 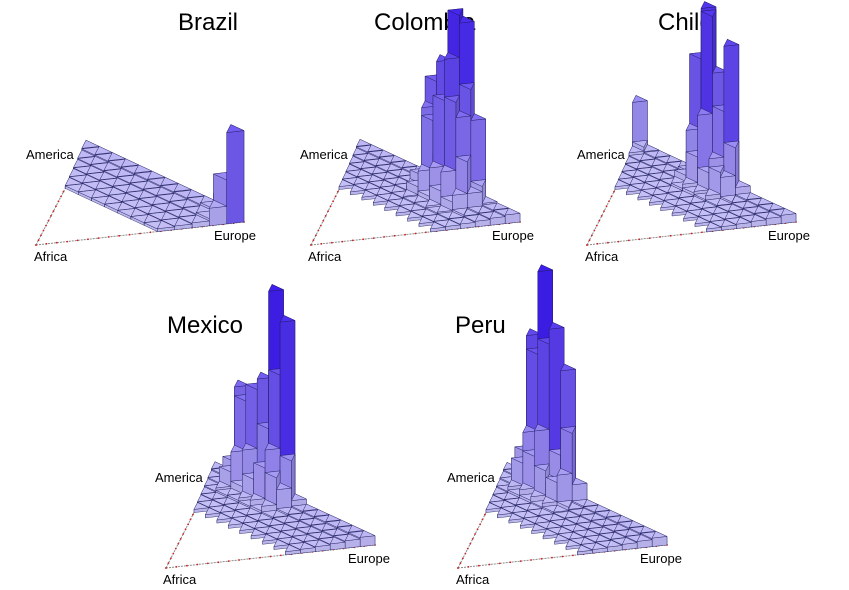 What do you see at coordinates (235, 235) in the screenshot?
I see `europe-label: Europe` at bounding box center [235, 235].